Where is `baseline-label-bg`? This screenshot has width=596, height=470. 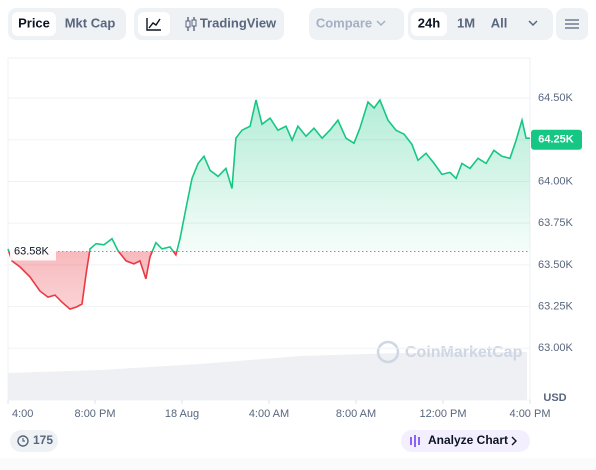 baseline-label-bg is located at coordinates (33, 251).